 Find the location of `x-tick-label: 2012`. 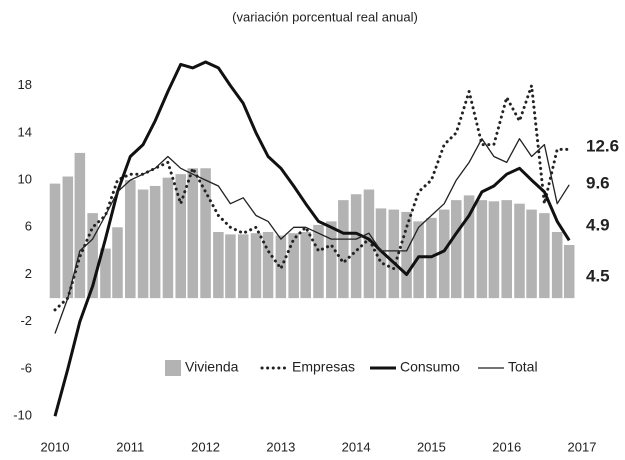

x-tick-label: 2012 is located at coordinates (205, 446).